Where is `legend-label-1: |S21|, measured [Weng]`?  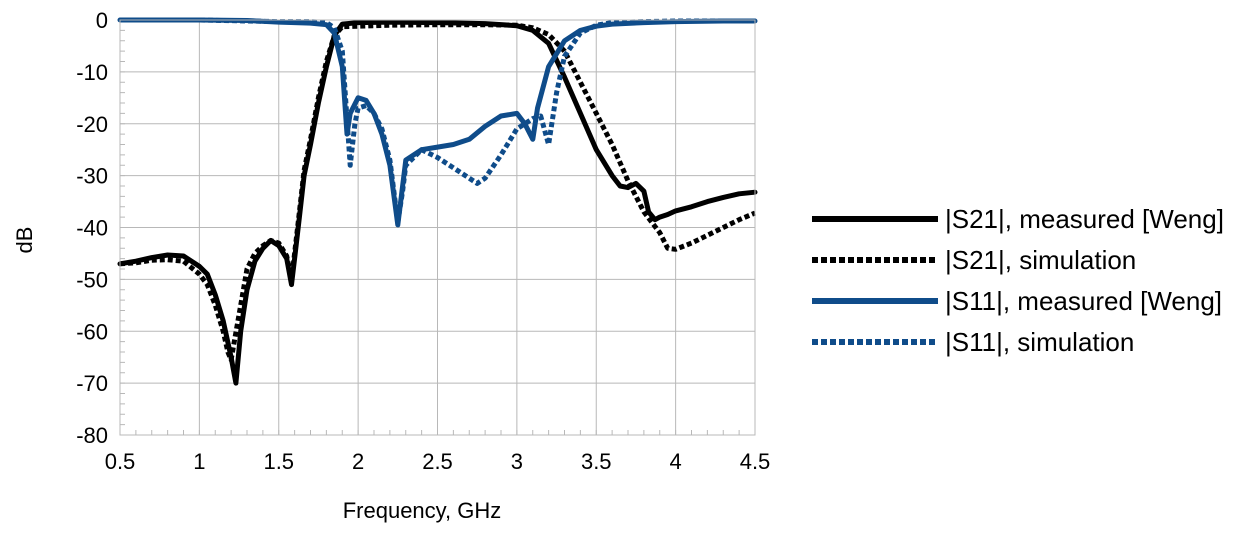
legend-label-1: |S21|, measured [Weng] is located at coordinates (1084, 219).